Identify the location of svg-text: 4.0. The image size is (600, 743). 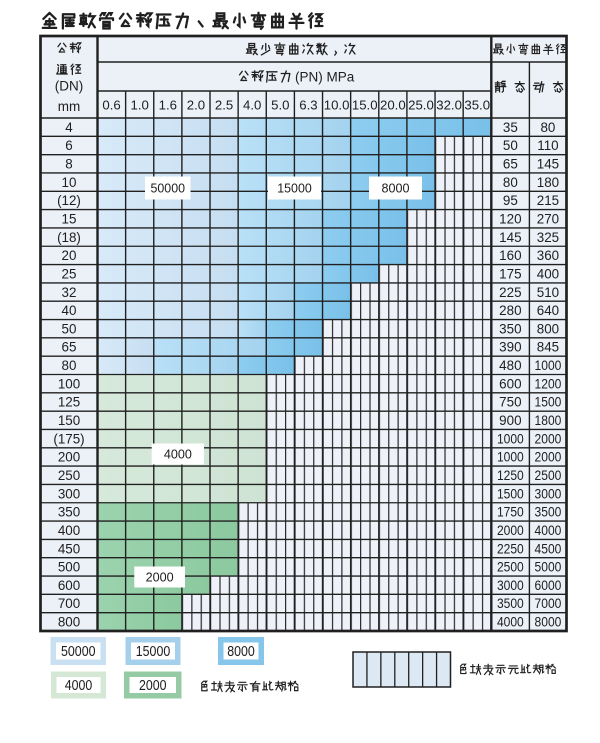
(252, 104).